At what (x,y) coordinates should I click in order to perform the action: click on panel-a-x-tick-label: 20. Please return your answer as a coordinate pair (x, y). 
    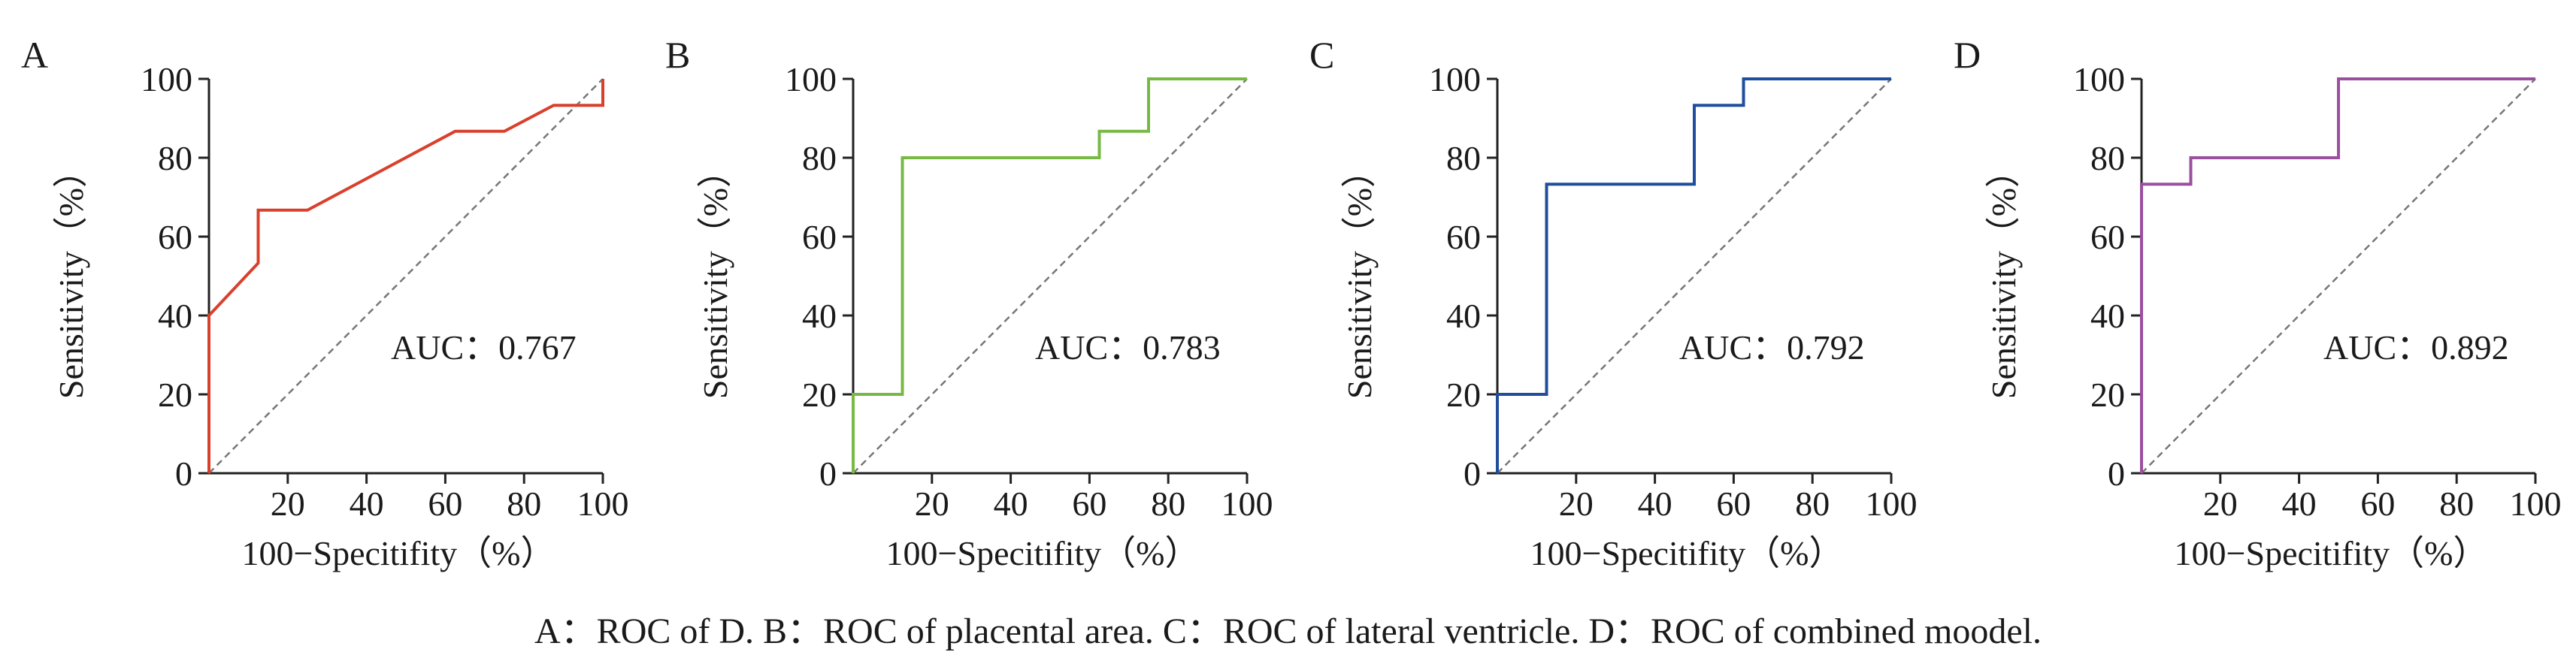
    Looking at the image, I should click on (288, 503).